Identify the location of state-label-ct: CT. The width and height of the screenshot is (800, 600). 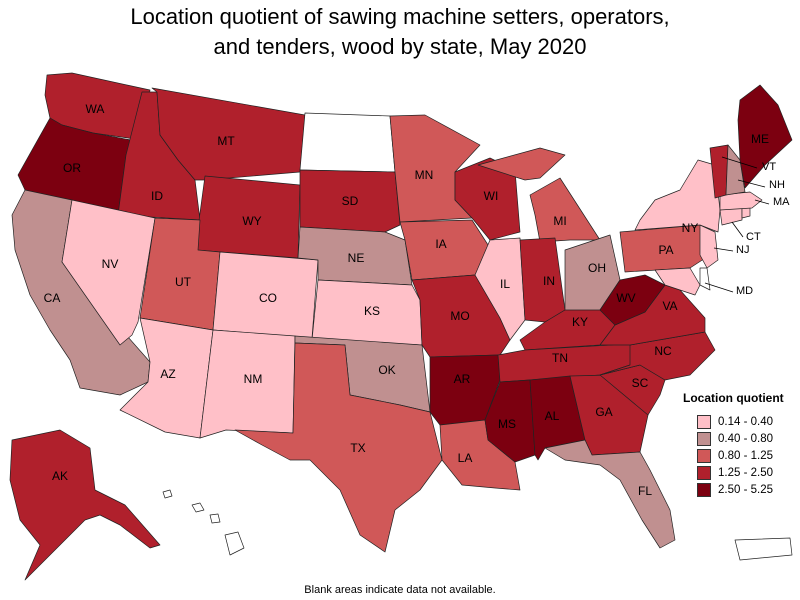
(753, 237).